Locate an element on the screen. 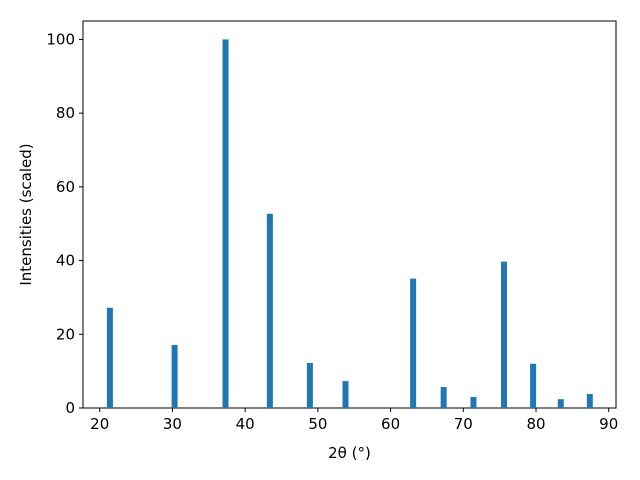  y-tick-label: 40 is located at coordinates (65, 261).